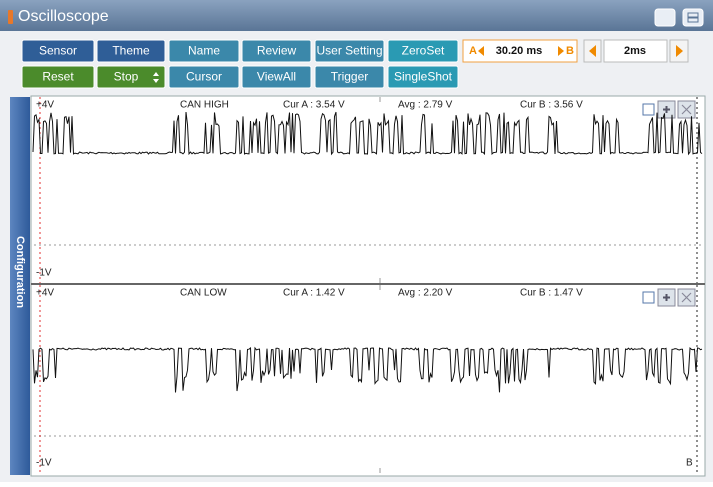  Describe the element at coordinates (203, 293) in the screenshot. I see `channel-name: CAN LOW` at that location.